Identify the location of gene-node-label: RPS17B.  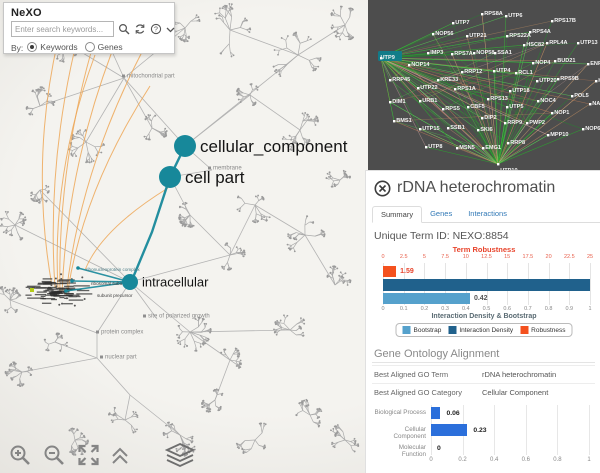
(565, 21).